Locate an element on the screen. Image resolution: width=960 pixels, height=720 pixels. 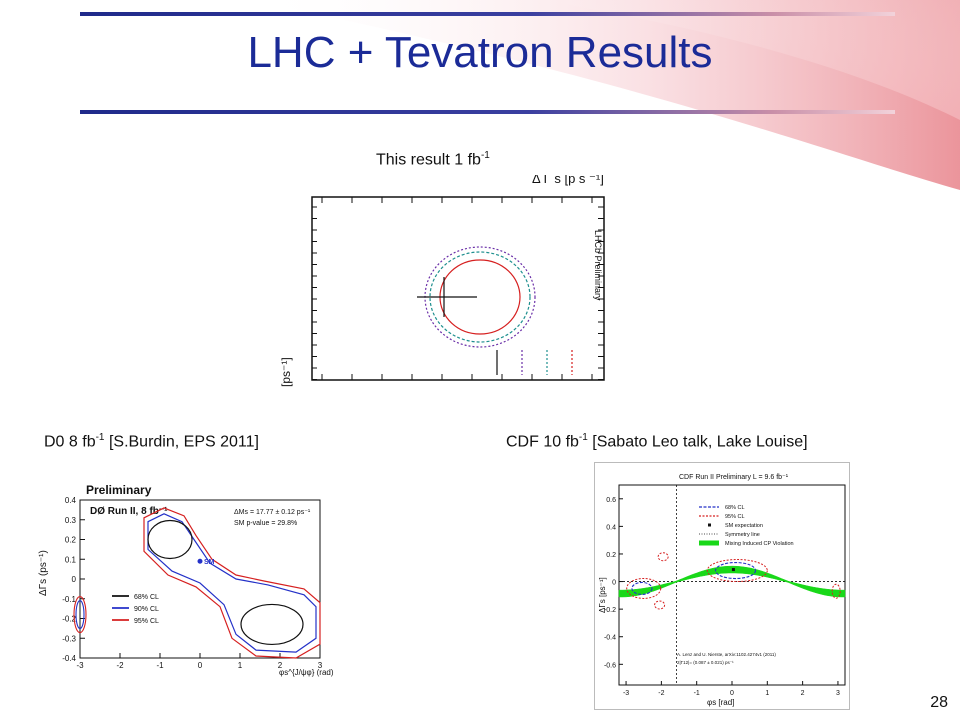
d0-legend: 68% CL 90% CL 95% CL is located at coordinates (135, 609).